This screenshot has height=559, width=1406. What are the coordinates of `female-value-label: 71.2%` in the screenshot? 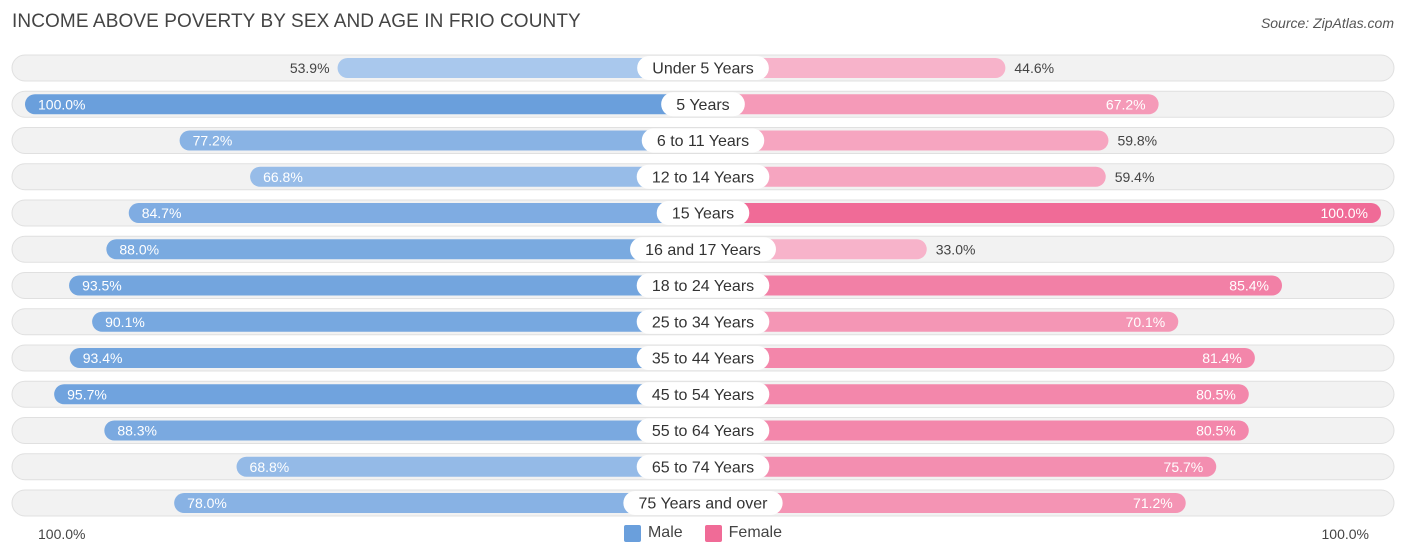 It's located at (1153, 503).